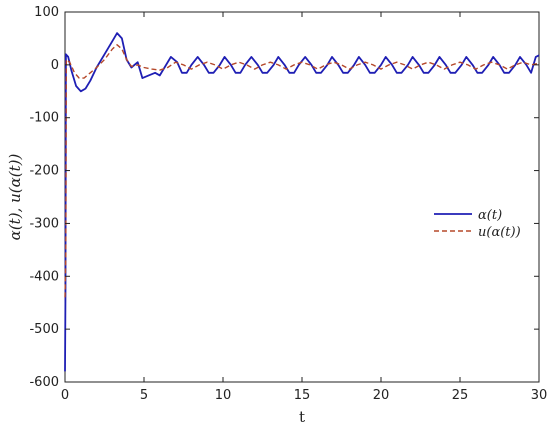  I want to click on y-axis-label: α(t), u(α(t)), so click(15, 197).